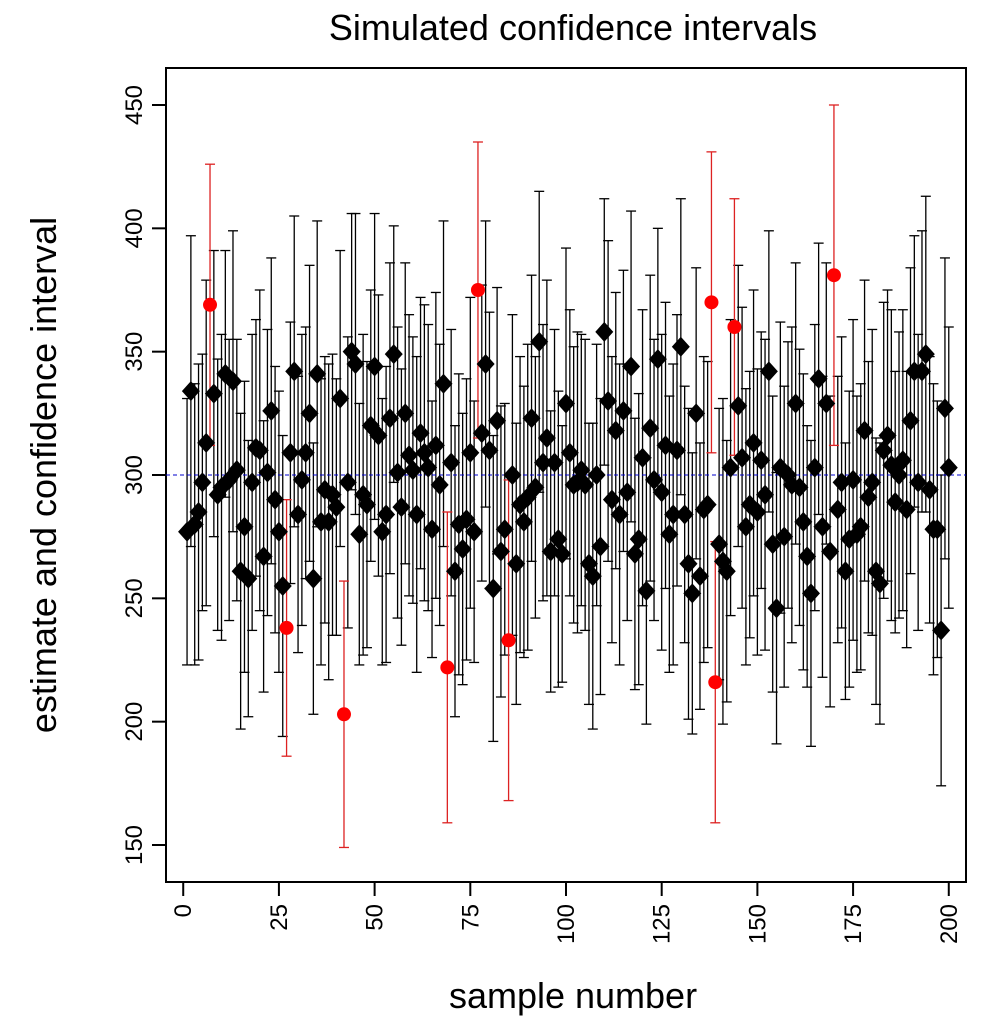  What do you see at coordinates (134, 352) in the screenshot?
I see `y-tick-label: 350` at bounding box center [134, 352].